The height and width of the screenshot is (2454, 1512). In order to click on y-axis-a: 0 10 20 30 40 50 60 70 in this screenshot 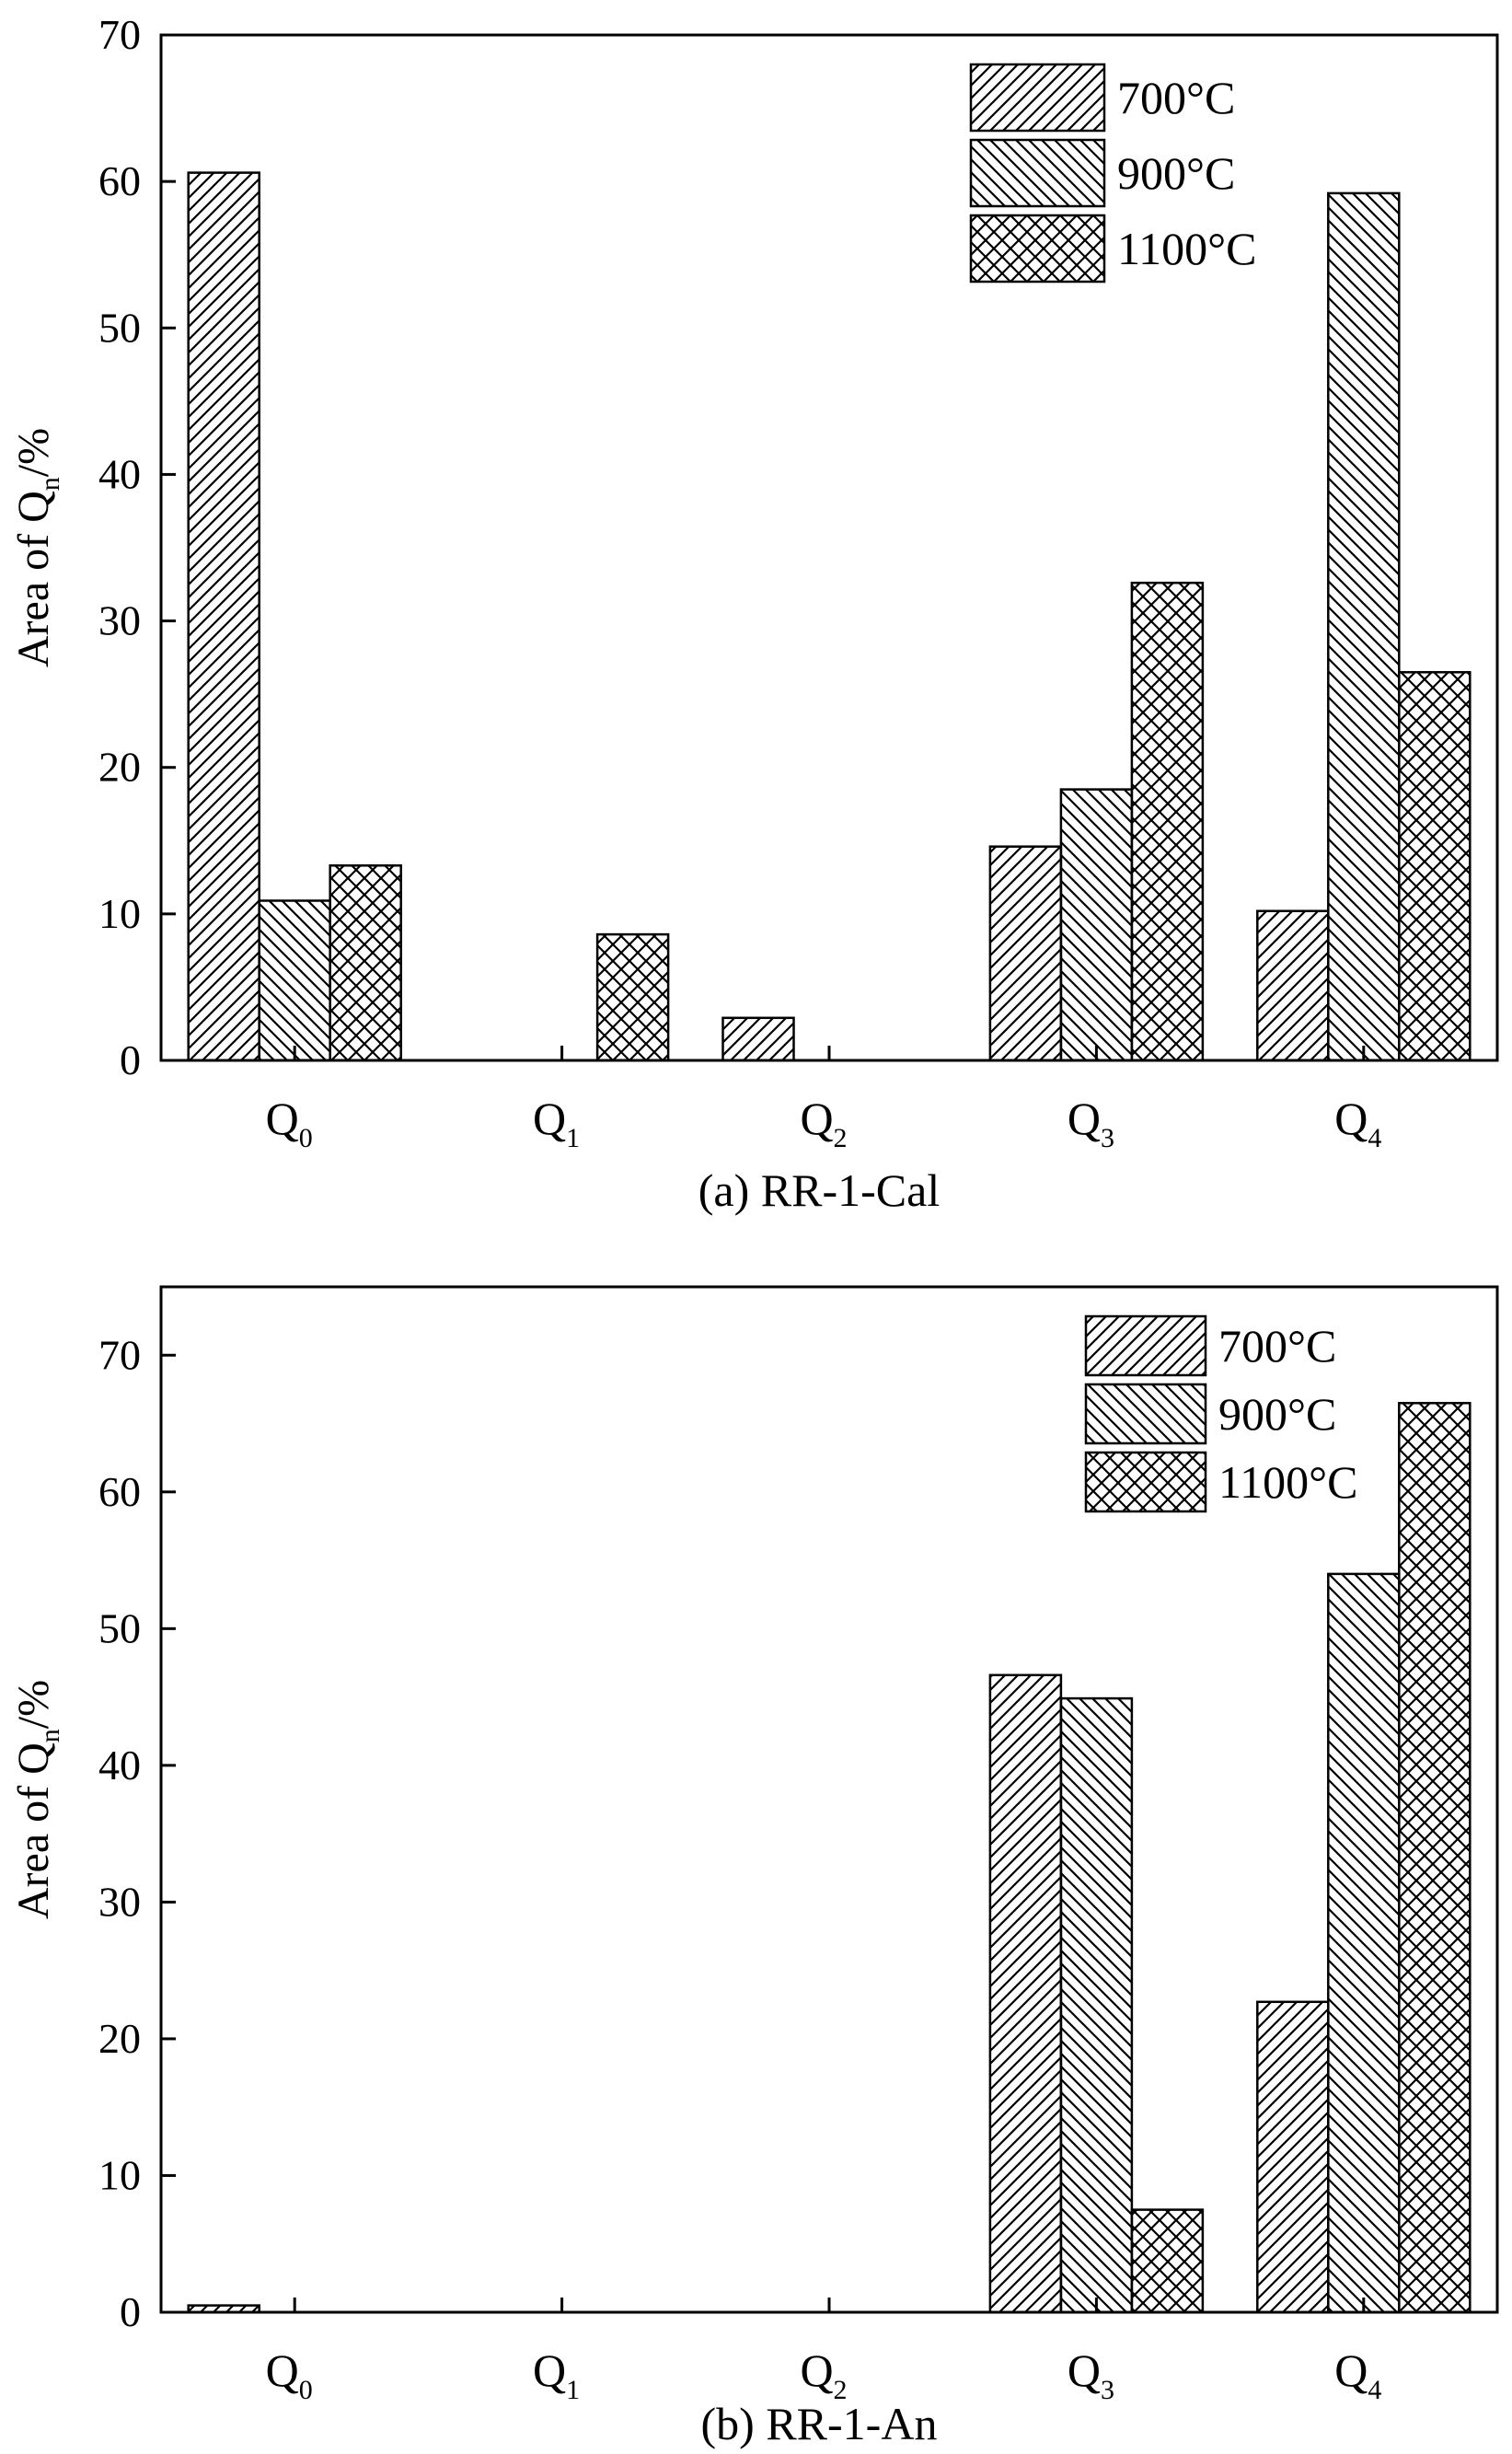, I will do `click(137, 547)`.